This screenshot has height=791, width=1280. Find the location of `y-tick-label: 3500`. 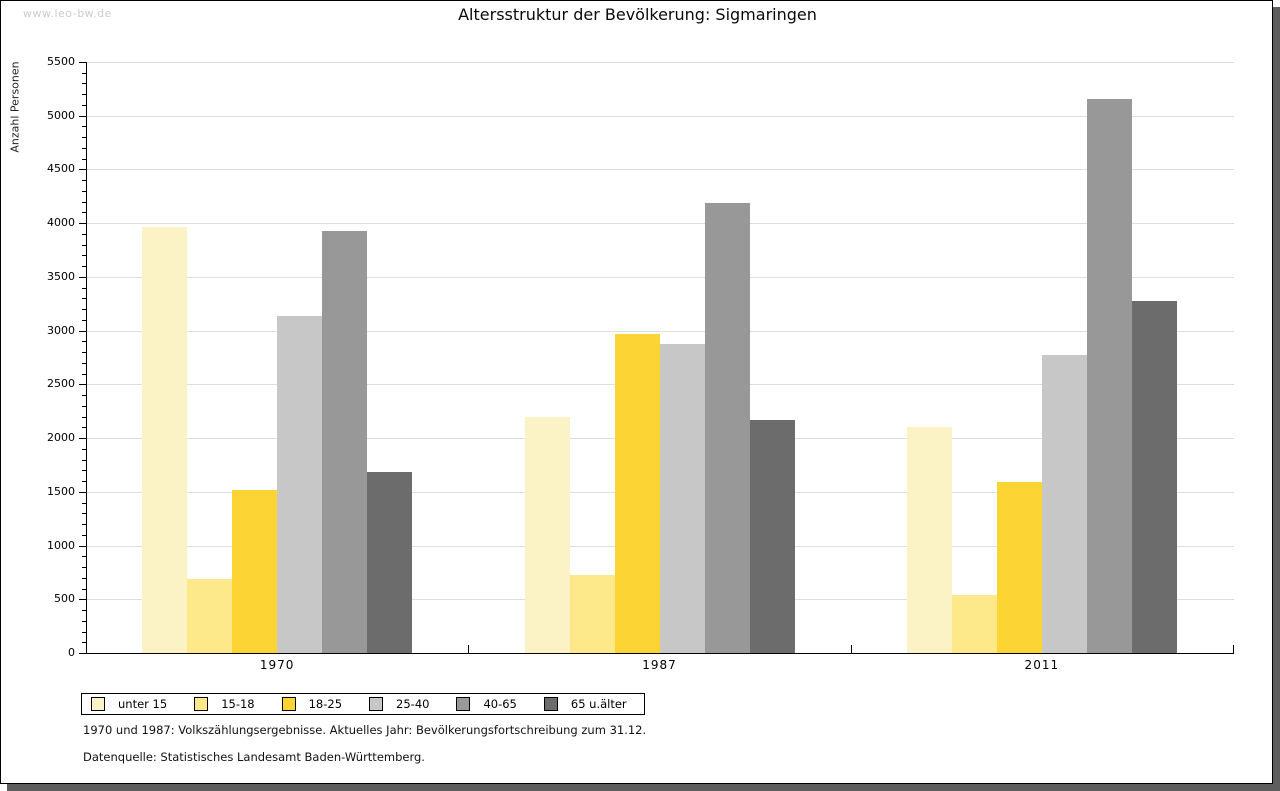

y-tick-label: 3500 is located at coordinates (61, 276).